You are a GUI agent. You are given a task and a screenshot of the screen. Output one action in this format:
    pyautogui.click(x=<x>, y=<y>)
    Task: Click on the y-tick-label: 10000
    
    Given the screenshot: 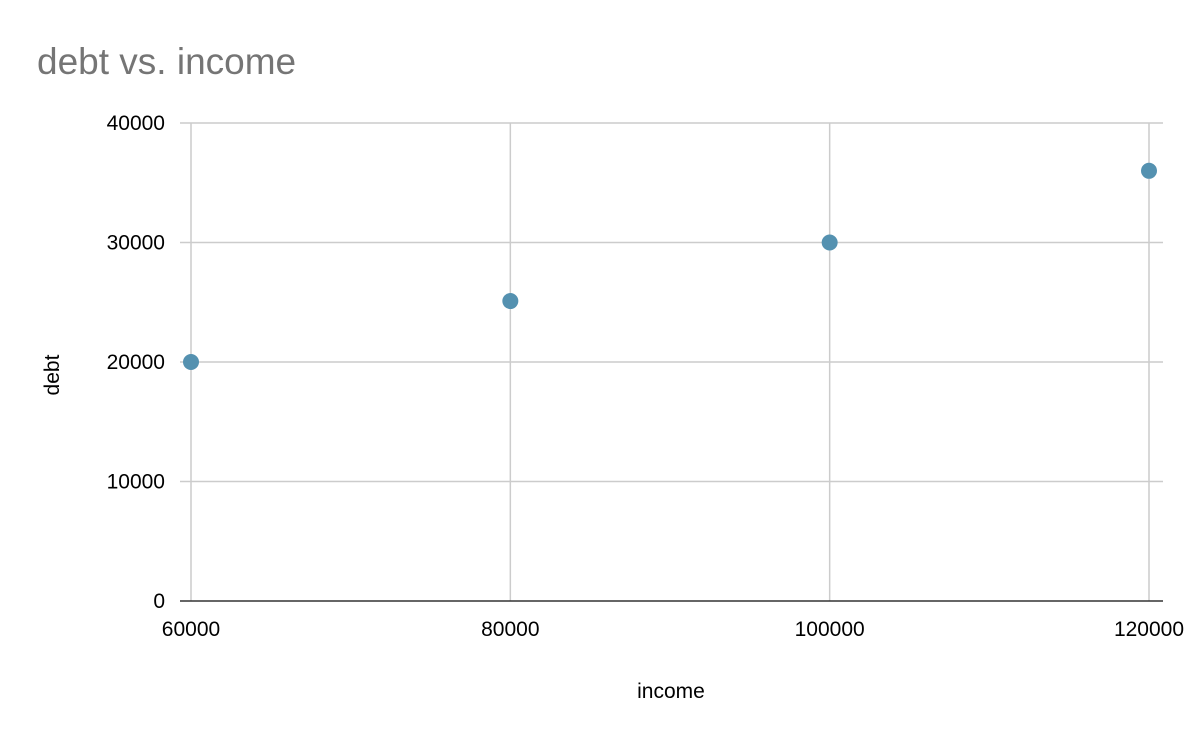 What is the action you would take?
    pyautogui.click(x=136, y=482)
    